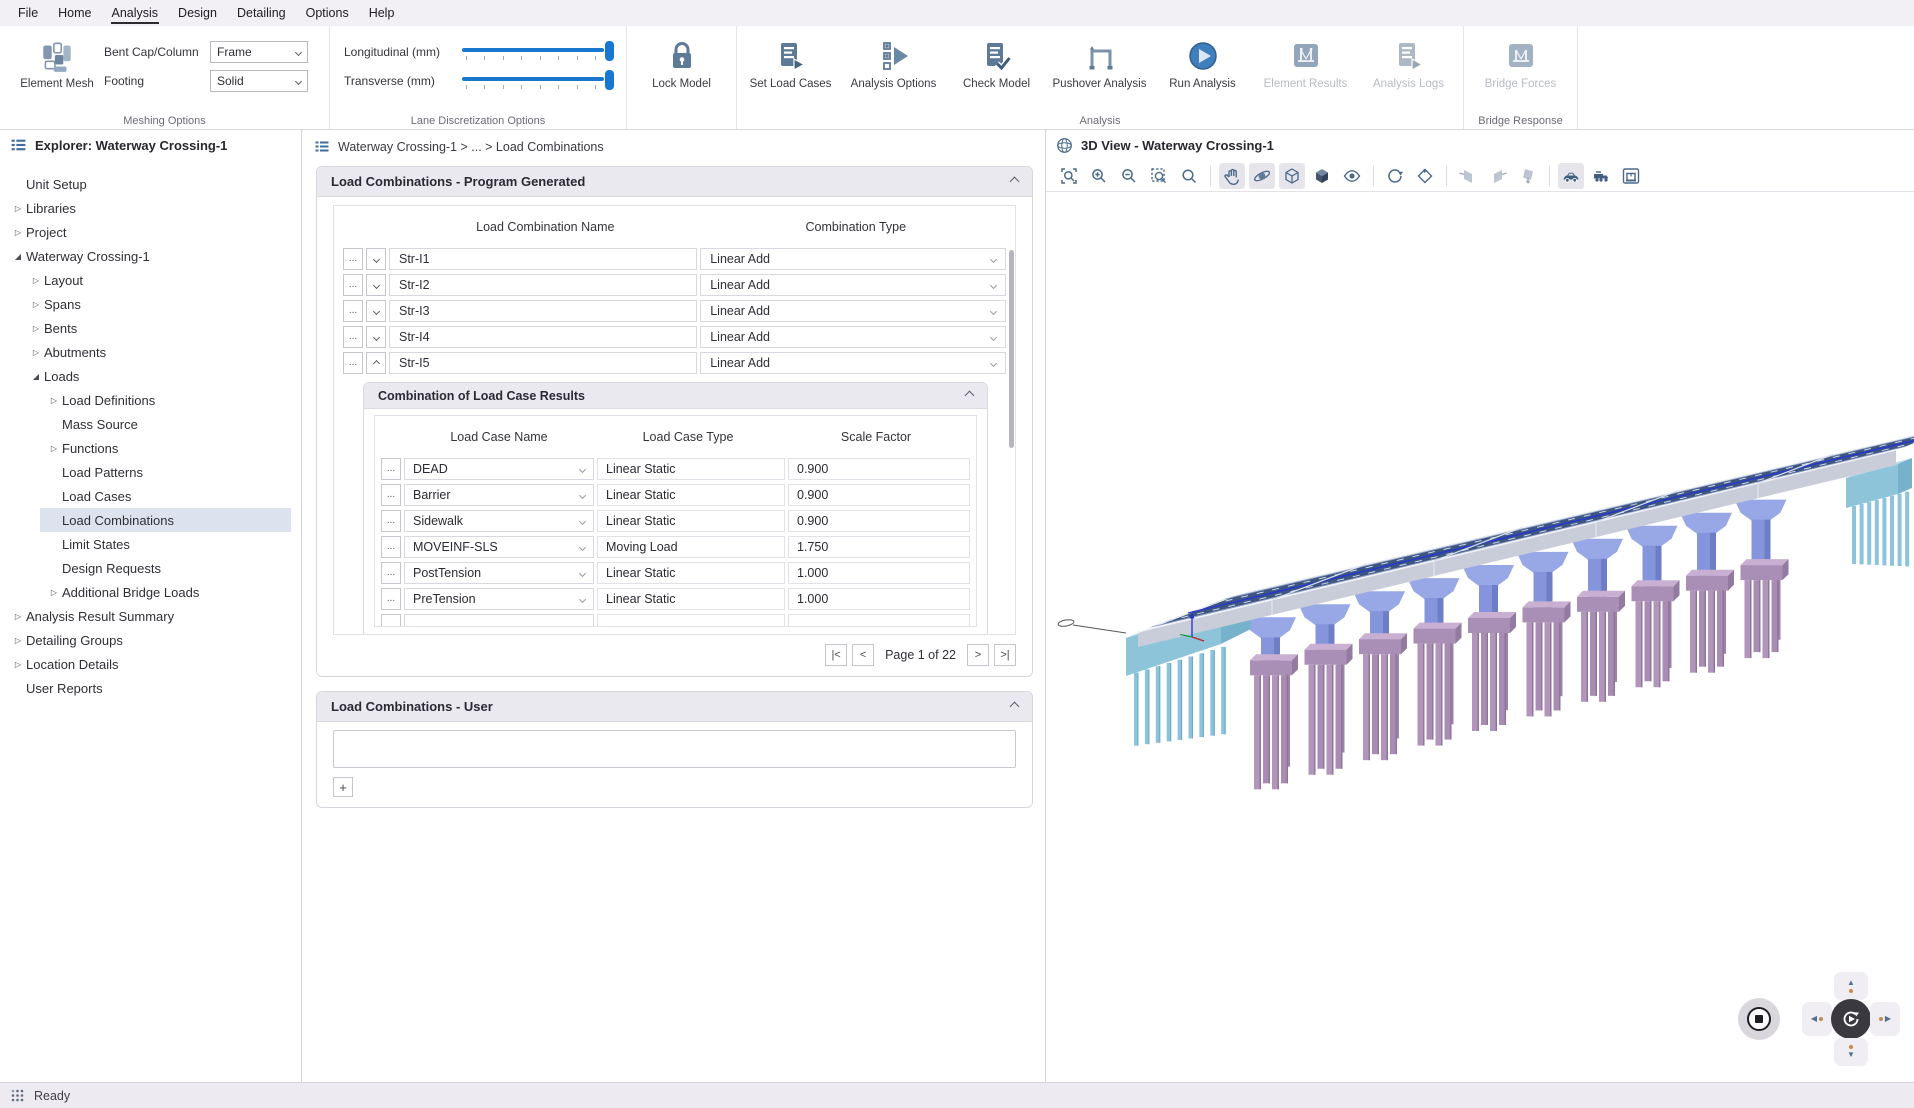 The height and width of the screenshot is (1108, 1914). Describe the element at coordinates (1189, 176) in the screenshot. I see `zoom-search-icon` at that location.